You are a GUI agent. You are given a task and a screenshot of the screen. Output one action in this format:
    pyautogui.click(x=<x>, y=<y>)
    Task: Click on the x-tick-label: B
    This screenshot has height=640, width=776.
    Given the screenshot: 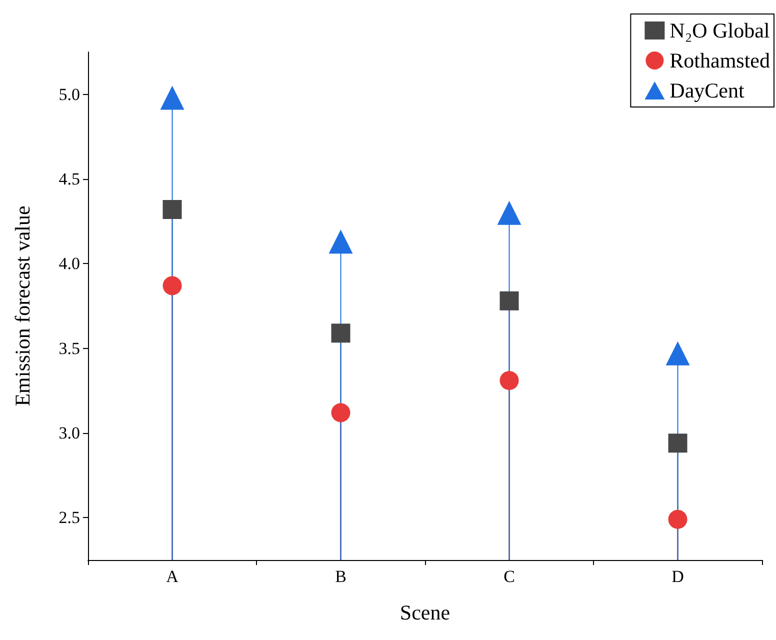 What is the action you would take?
    pyautogui.click(x=340, y=576)
    